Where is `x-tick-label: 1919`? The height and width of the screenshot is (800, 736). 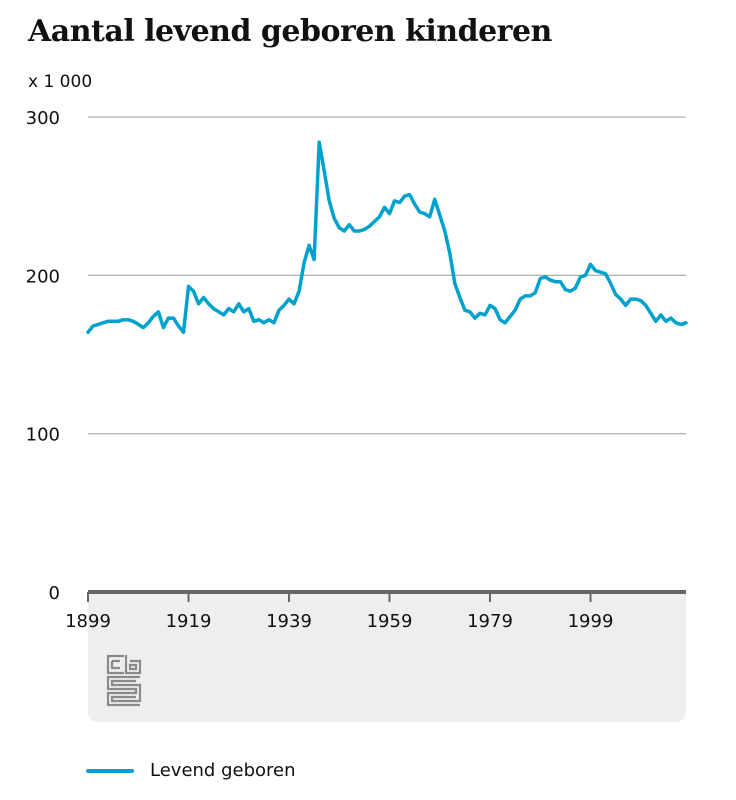 x-tick-label: 1919 is located at coordinates (189, 621).